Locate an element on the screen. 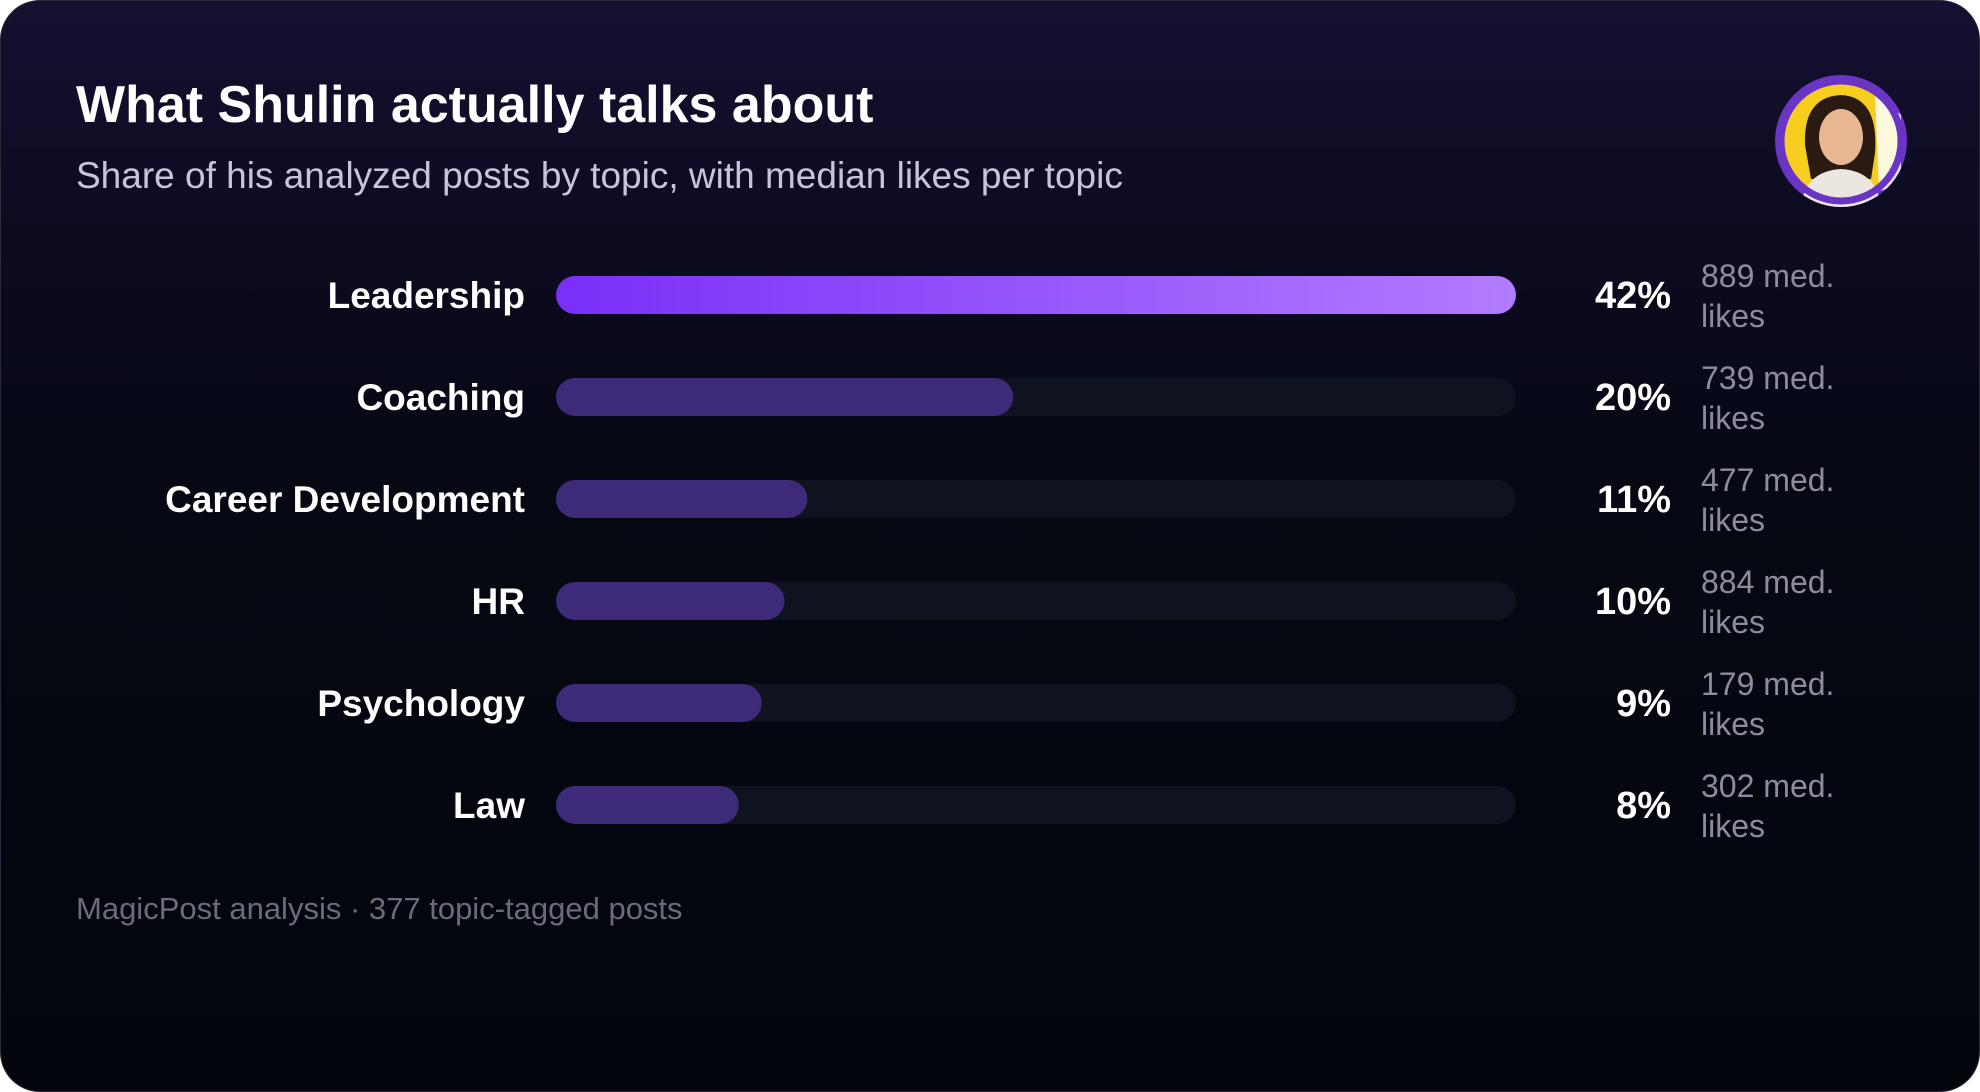  value-label: 8% is located at coordinates (1643, 806).